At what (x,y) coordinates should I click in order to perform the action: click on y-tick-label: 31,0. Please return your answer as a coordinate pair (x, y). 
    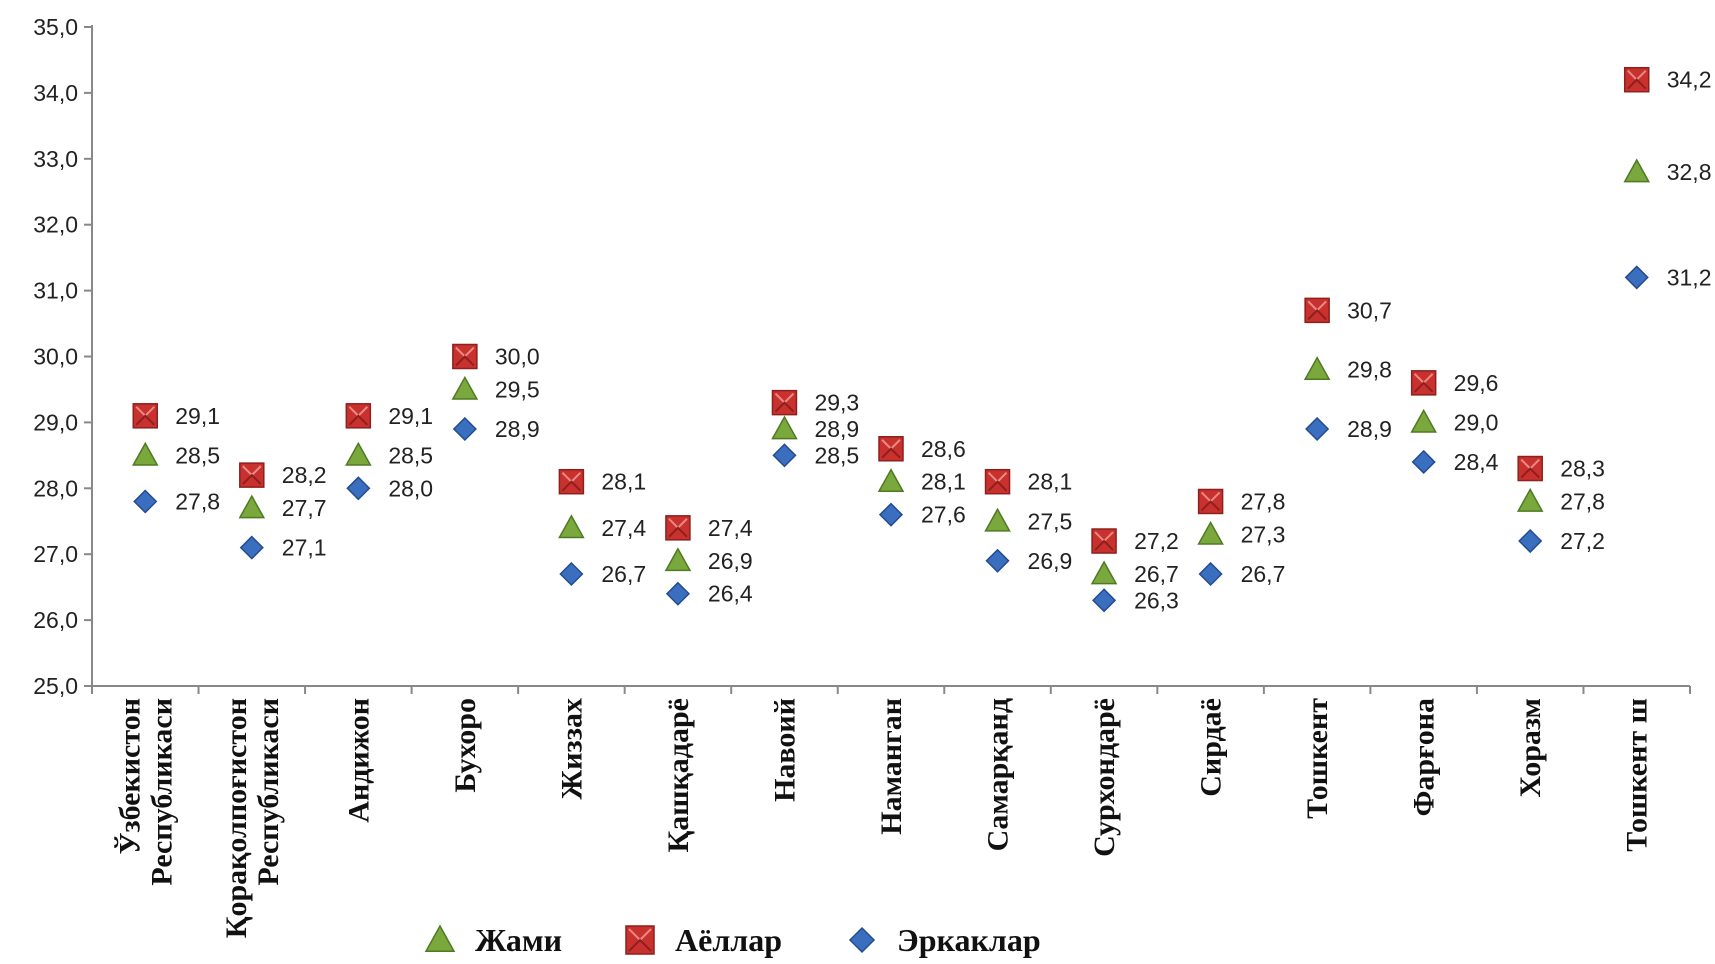
    Looking at the image, I should click on (55, 291).